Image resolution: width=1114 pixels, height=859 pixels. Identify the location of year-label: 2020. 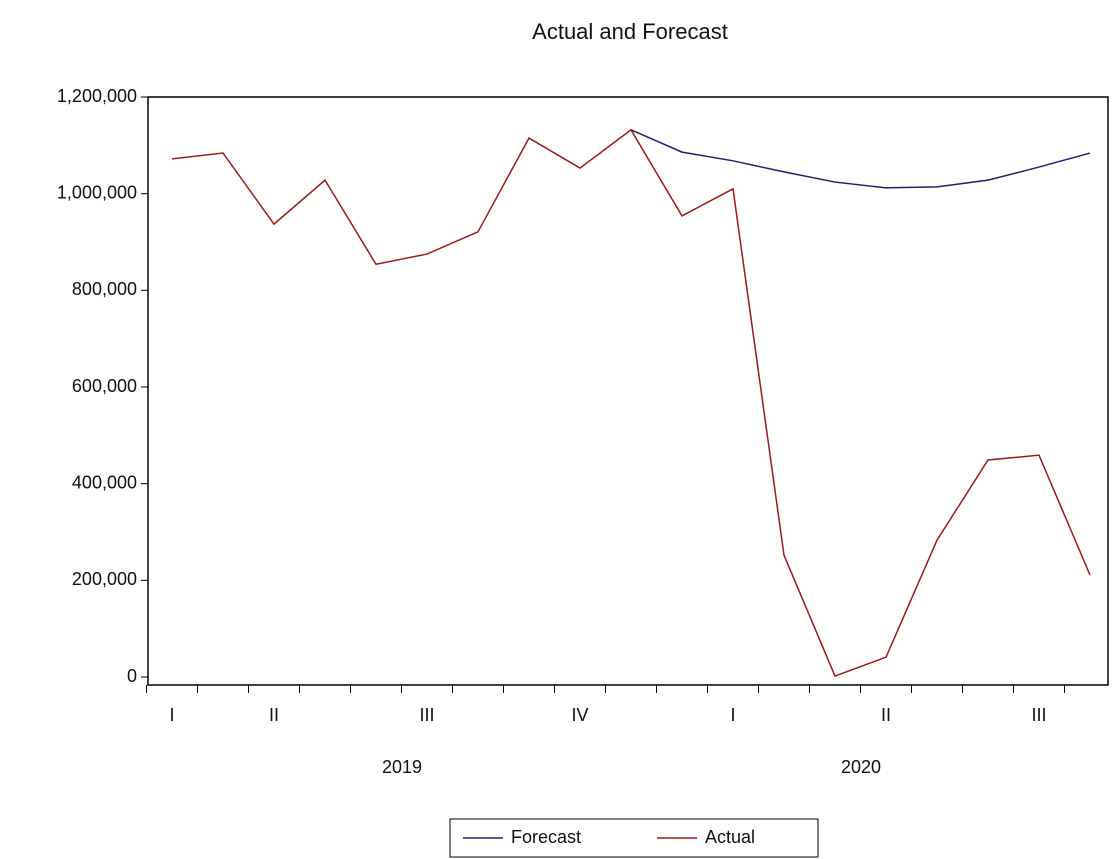
(861, 767).